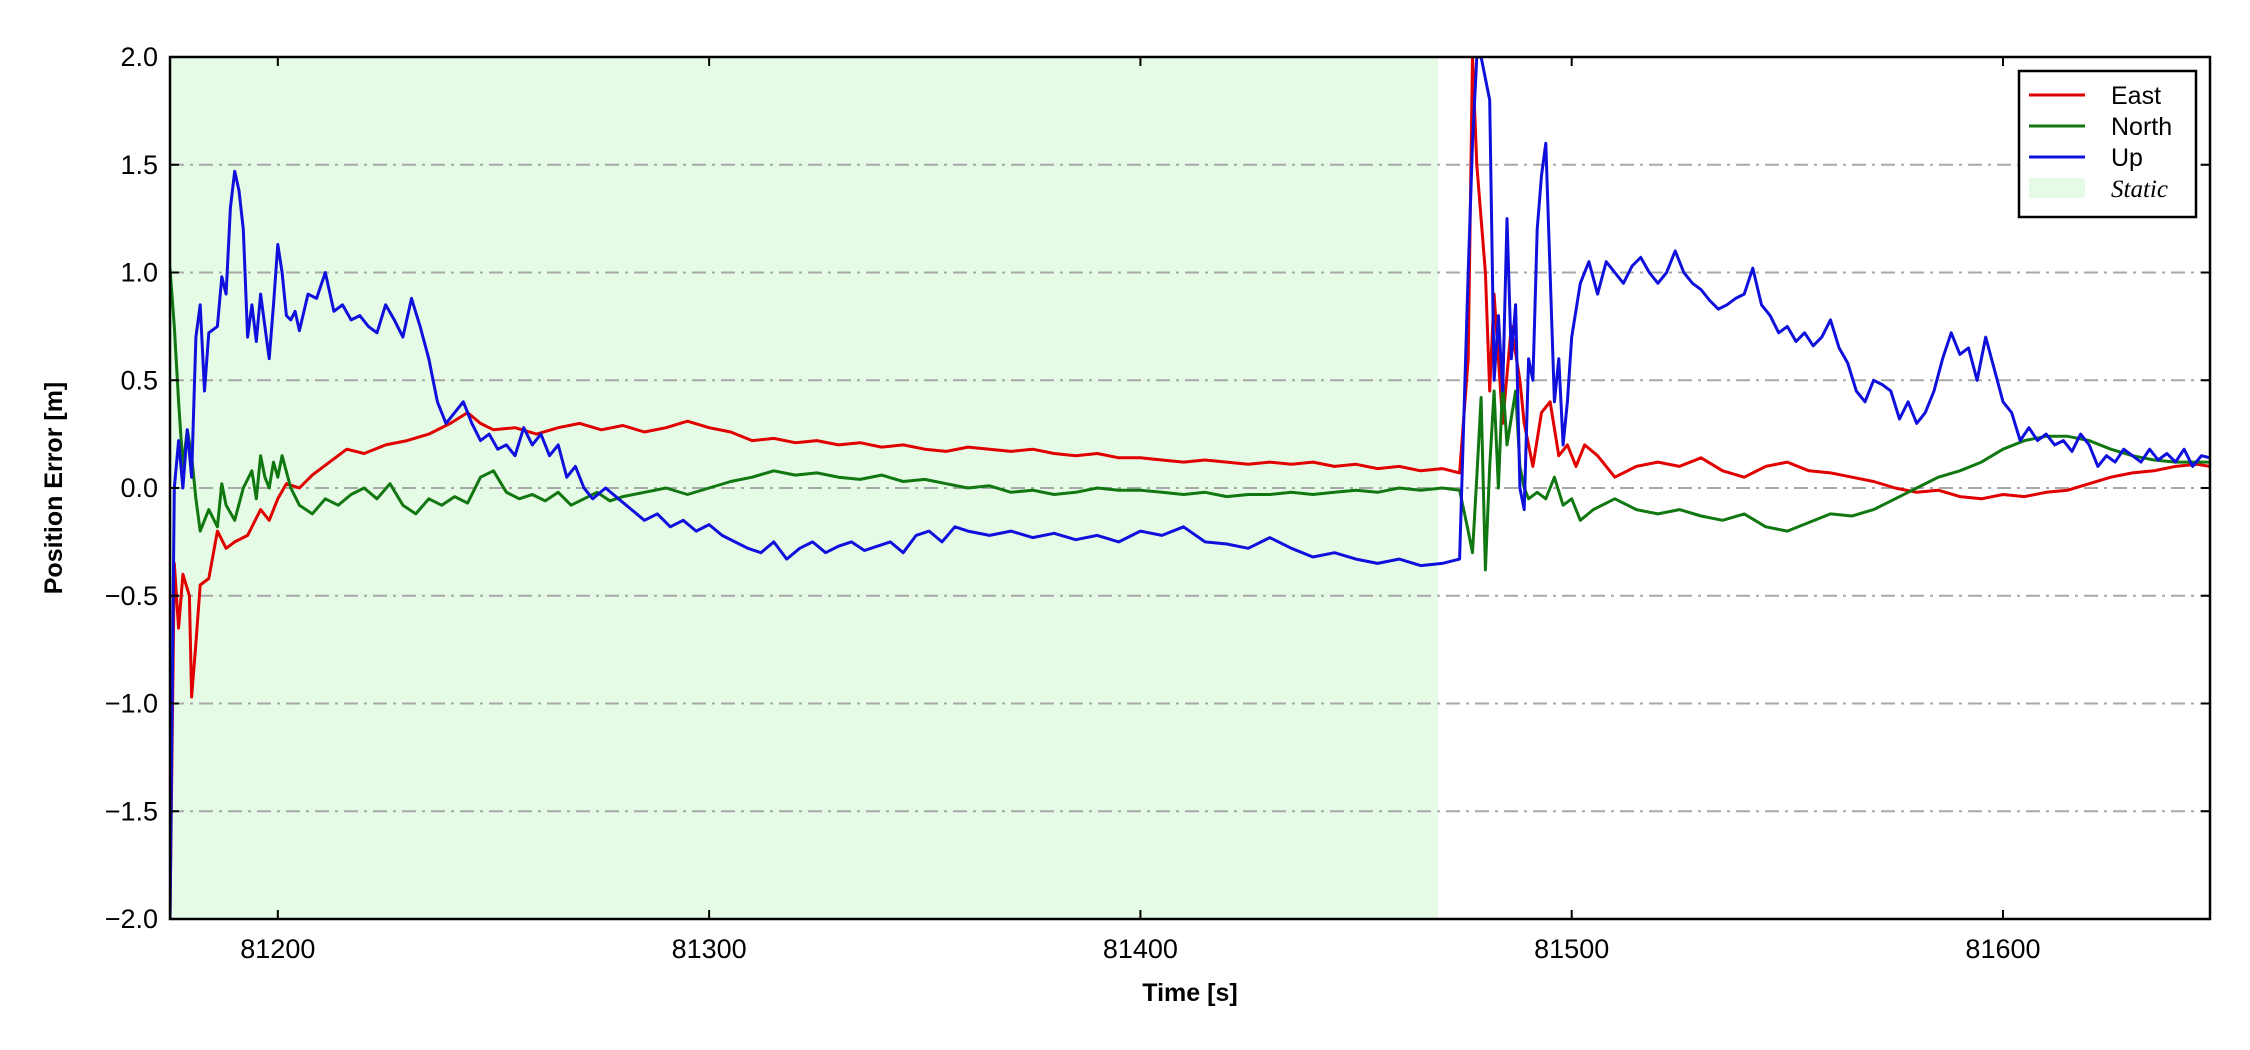 The height and width of the screenshot is (1050, 2250). What do you see at coordinates (139, 273) in the screenshot?
I see `y-tick-label: 1.0` at bounding box center [139, 273].